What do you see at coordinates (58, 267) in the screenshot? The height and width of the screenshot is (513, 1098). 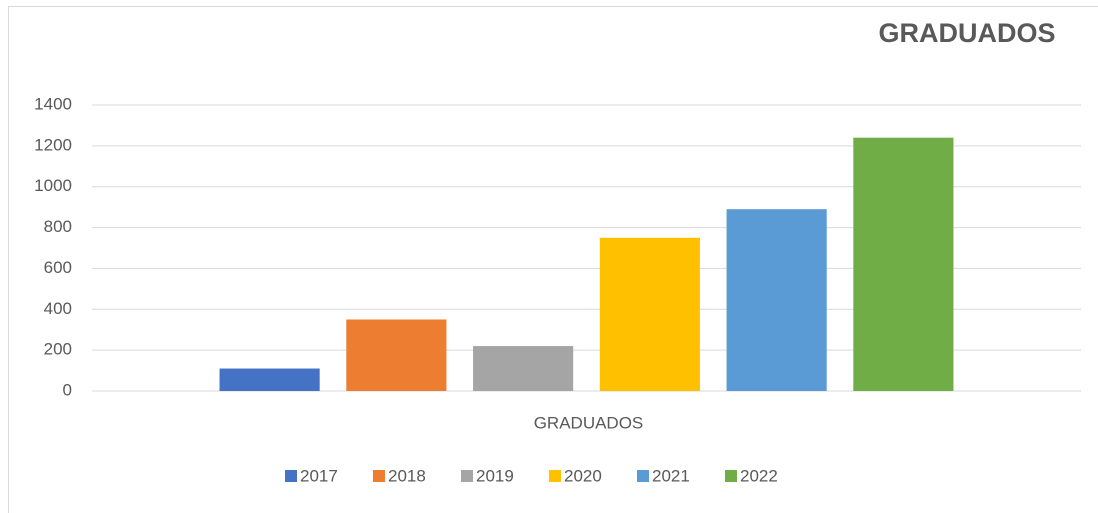 I see `y-tick-label: 600` at bounding box center [58, 267].